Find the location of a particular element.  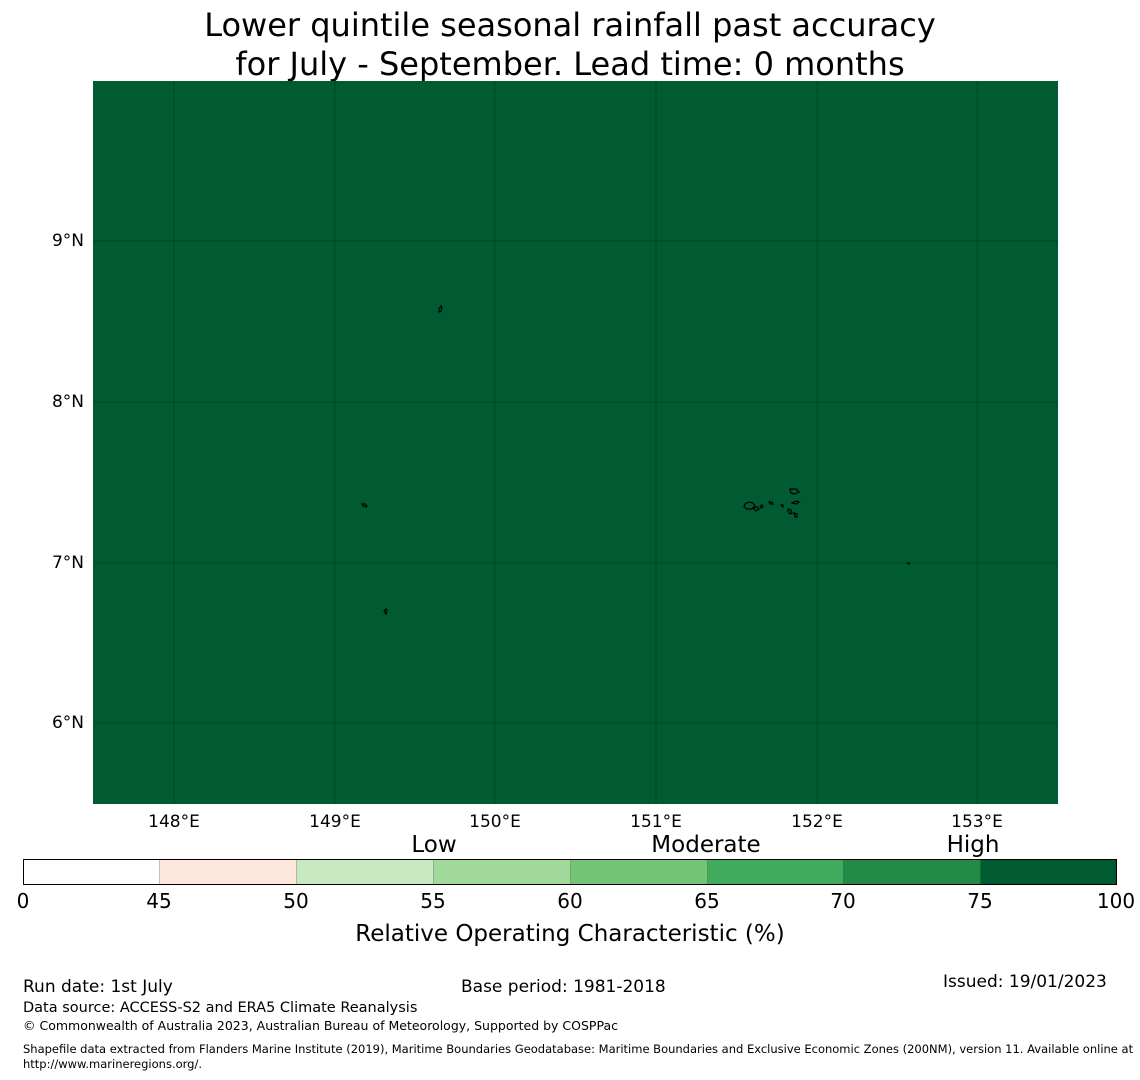

colorbar-category-moderate: Moderate is located at coordinates (706, 845).